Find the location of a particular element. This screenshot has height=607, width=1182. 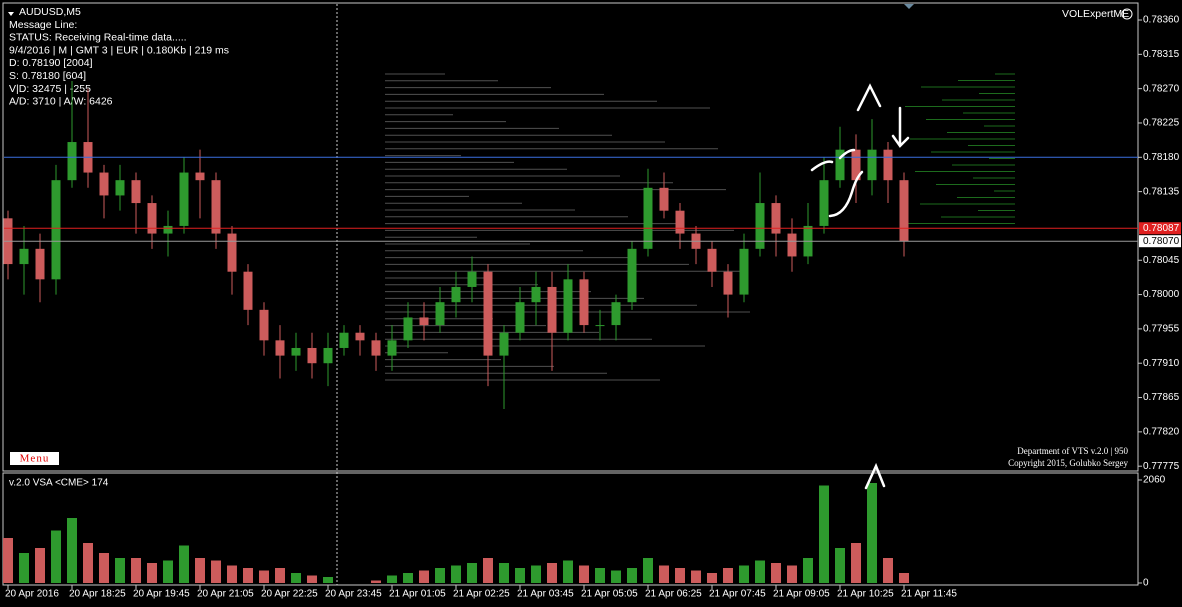

x-tick-label: 21 Apr 09:05 is located at coordinates (801, 594).